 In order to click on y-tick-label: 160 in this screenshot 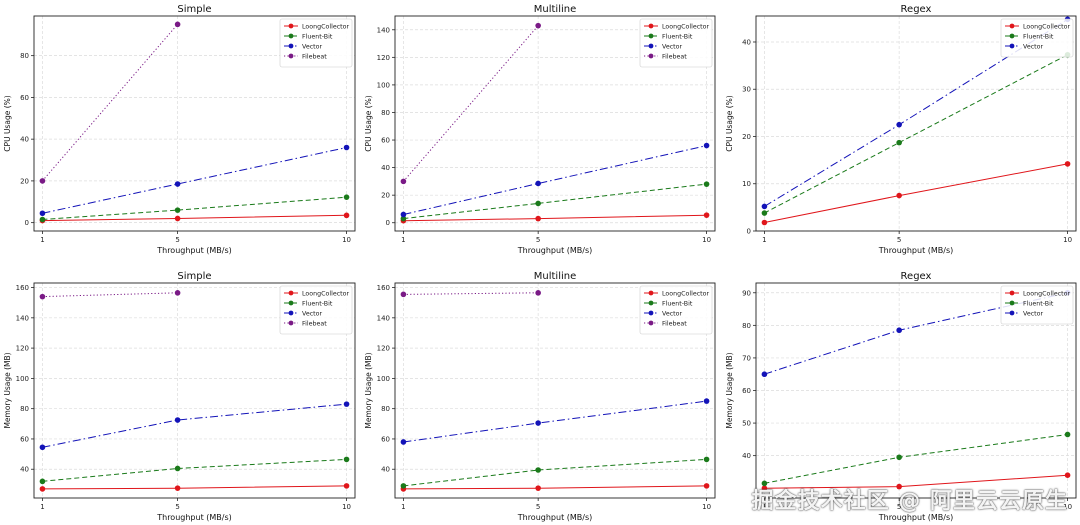, I will do `click(22, 288)`.